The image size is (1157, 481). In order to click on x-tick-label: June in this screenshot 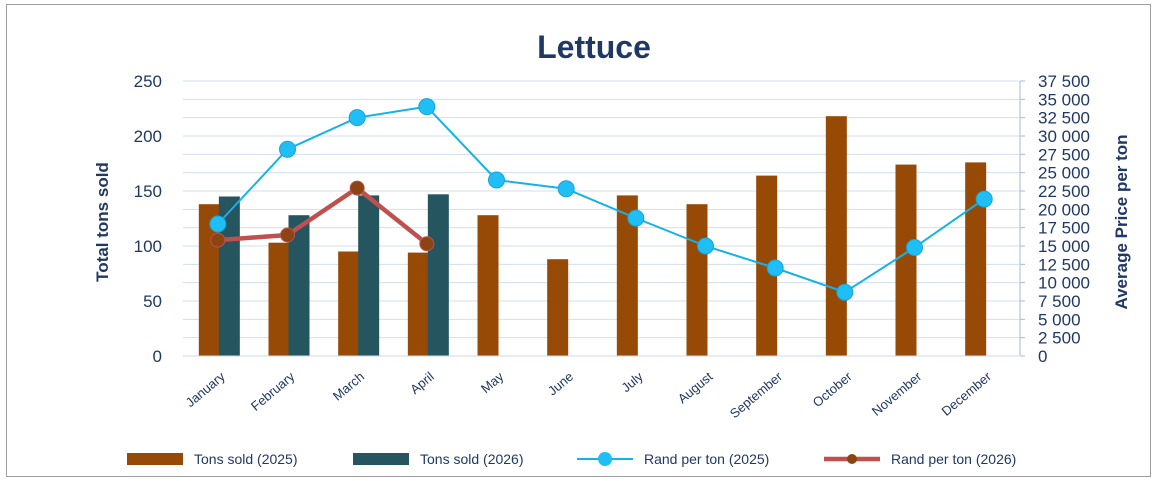, I will do `click(560, 384)`.